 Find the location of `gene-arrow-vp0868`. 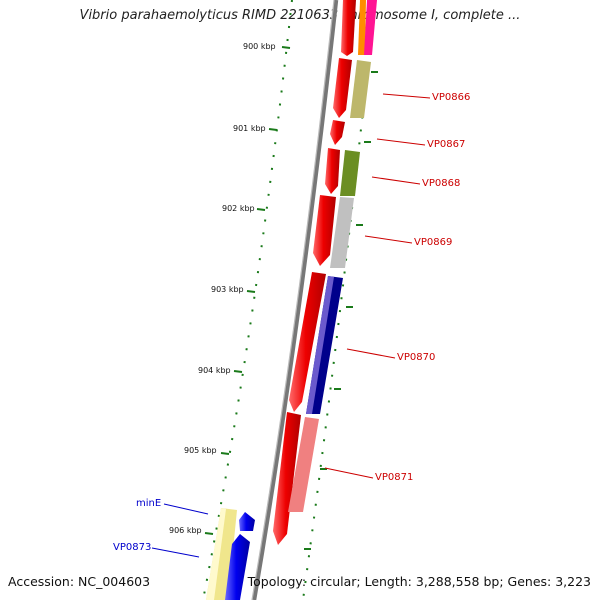

gene-arrow-vp0868 is located at coordinates (332, 171).